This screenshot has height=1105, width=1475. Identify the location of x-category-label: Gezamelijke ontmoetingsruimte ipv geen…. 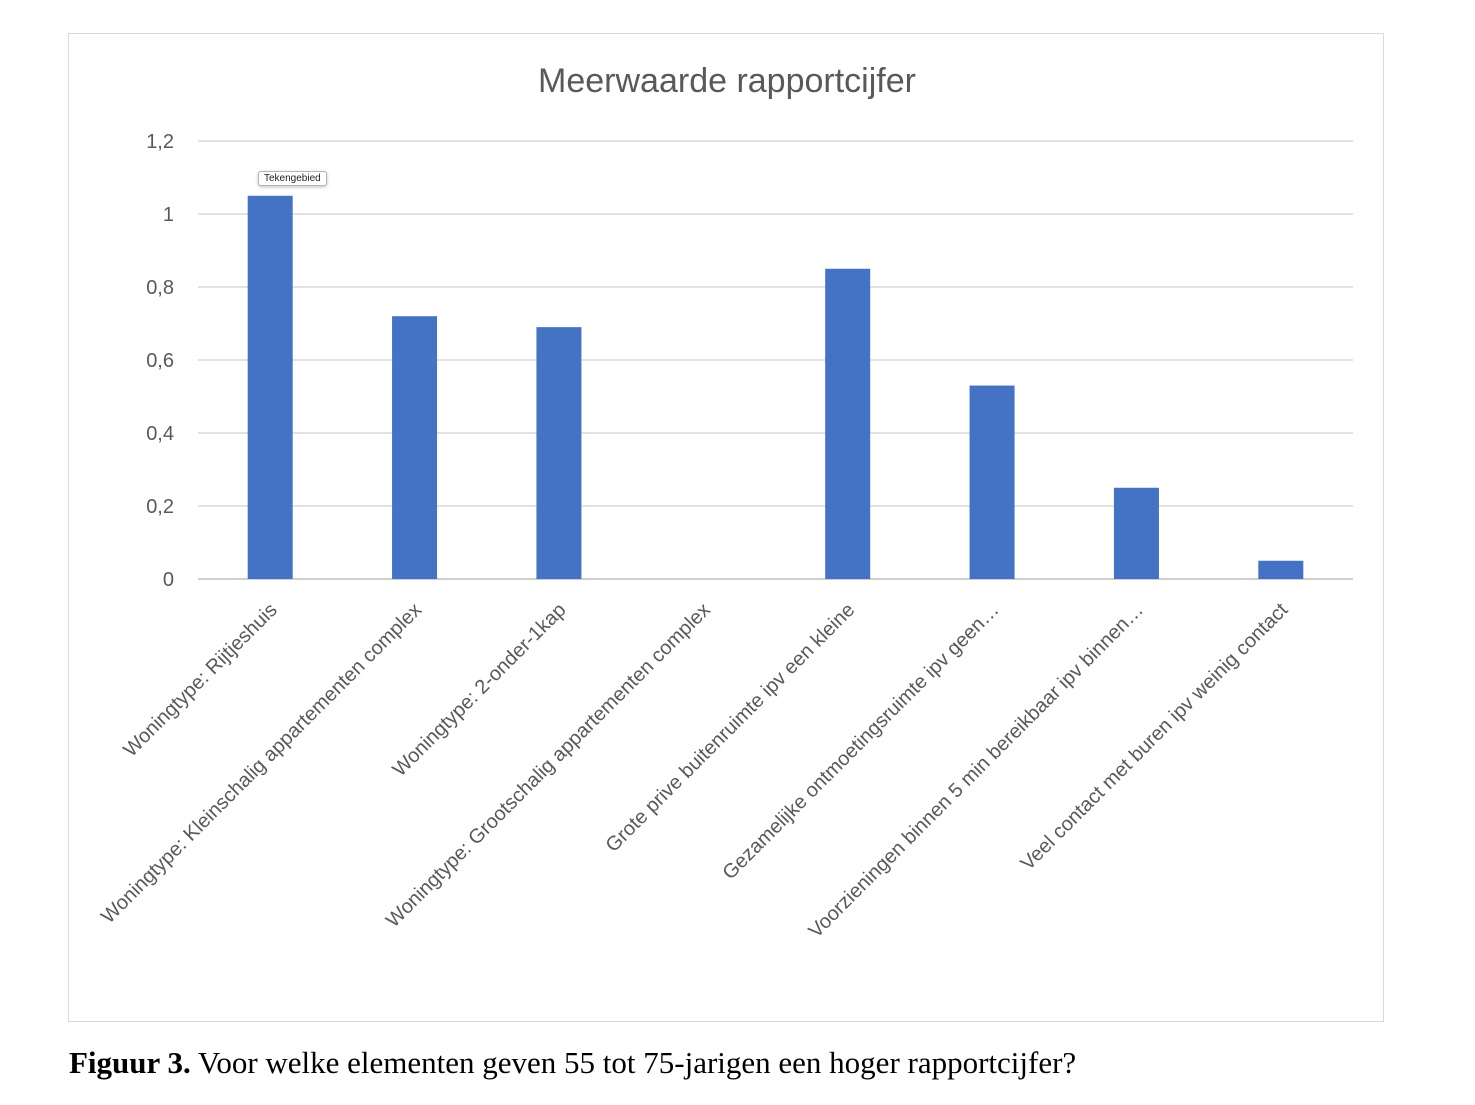
(860, 741).